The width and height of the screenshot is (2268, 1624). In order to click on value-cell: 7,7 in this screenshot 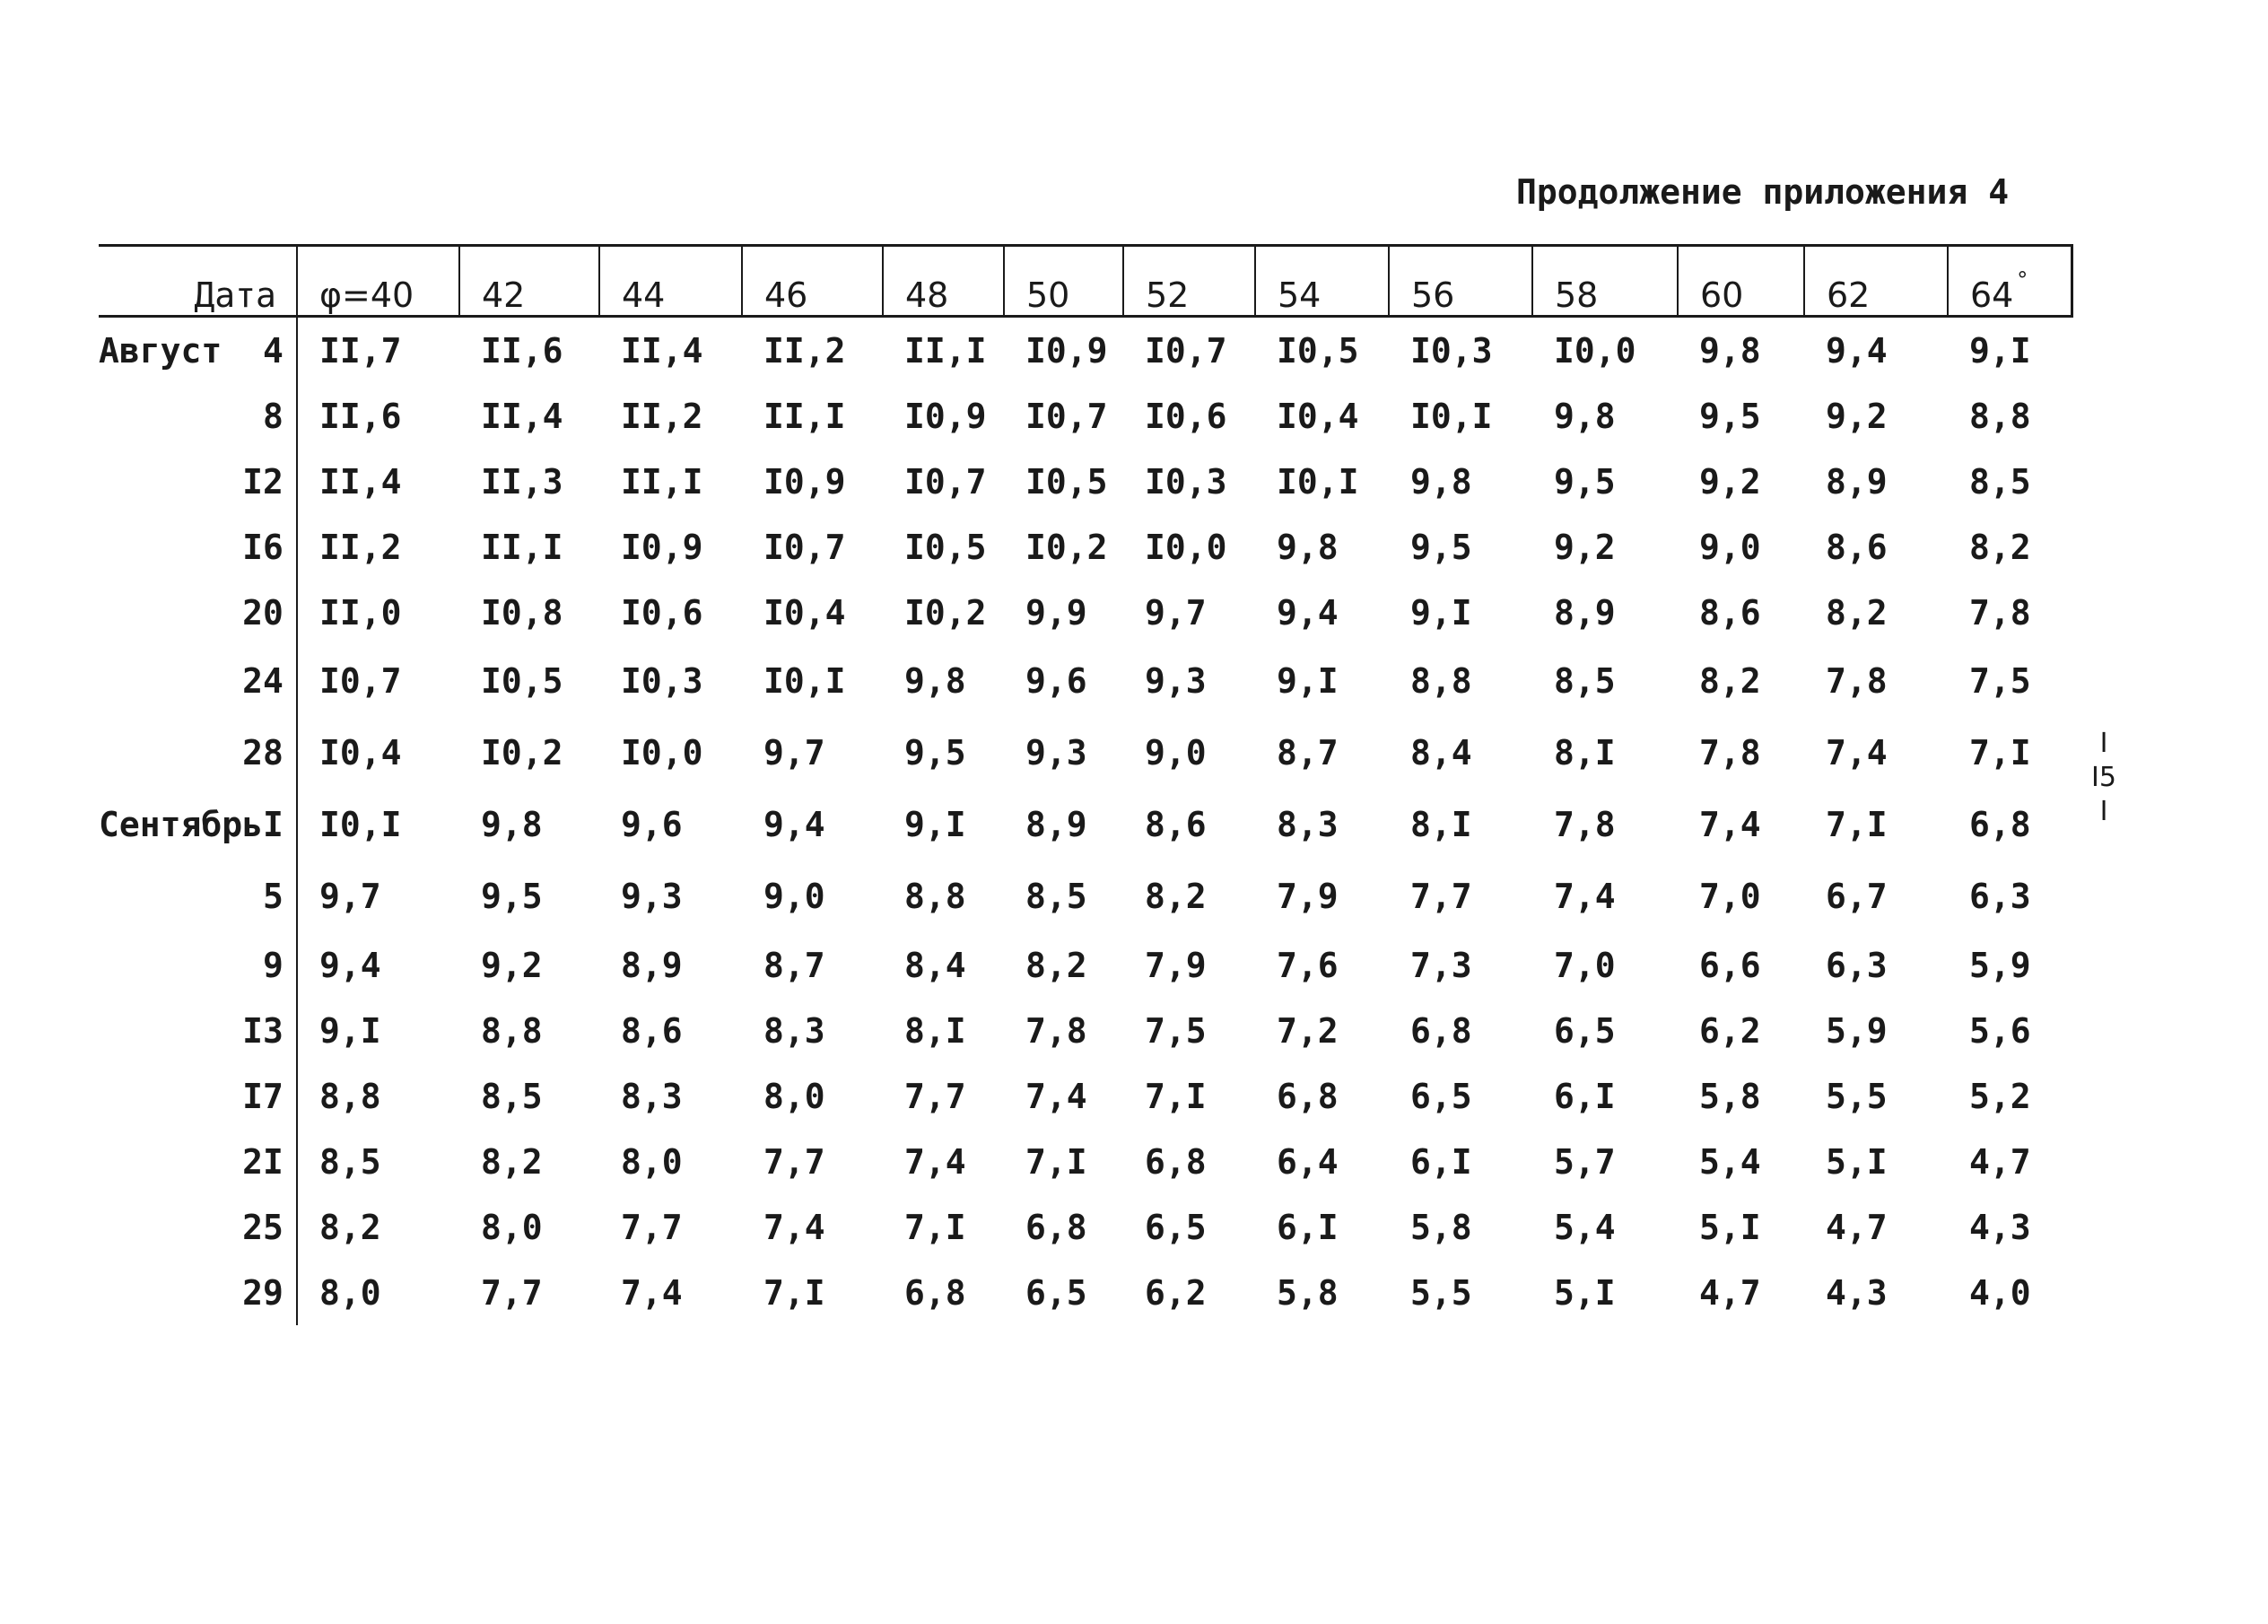, I will do `click(511, 1292)`.